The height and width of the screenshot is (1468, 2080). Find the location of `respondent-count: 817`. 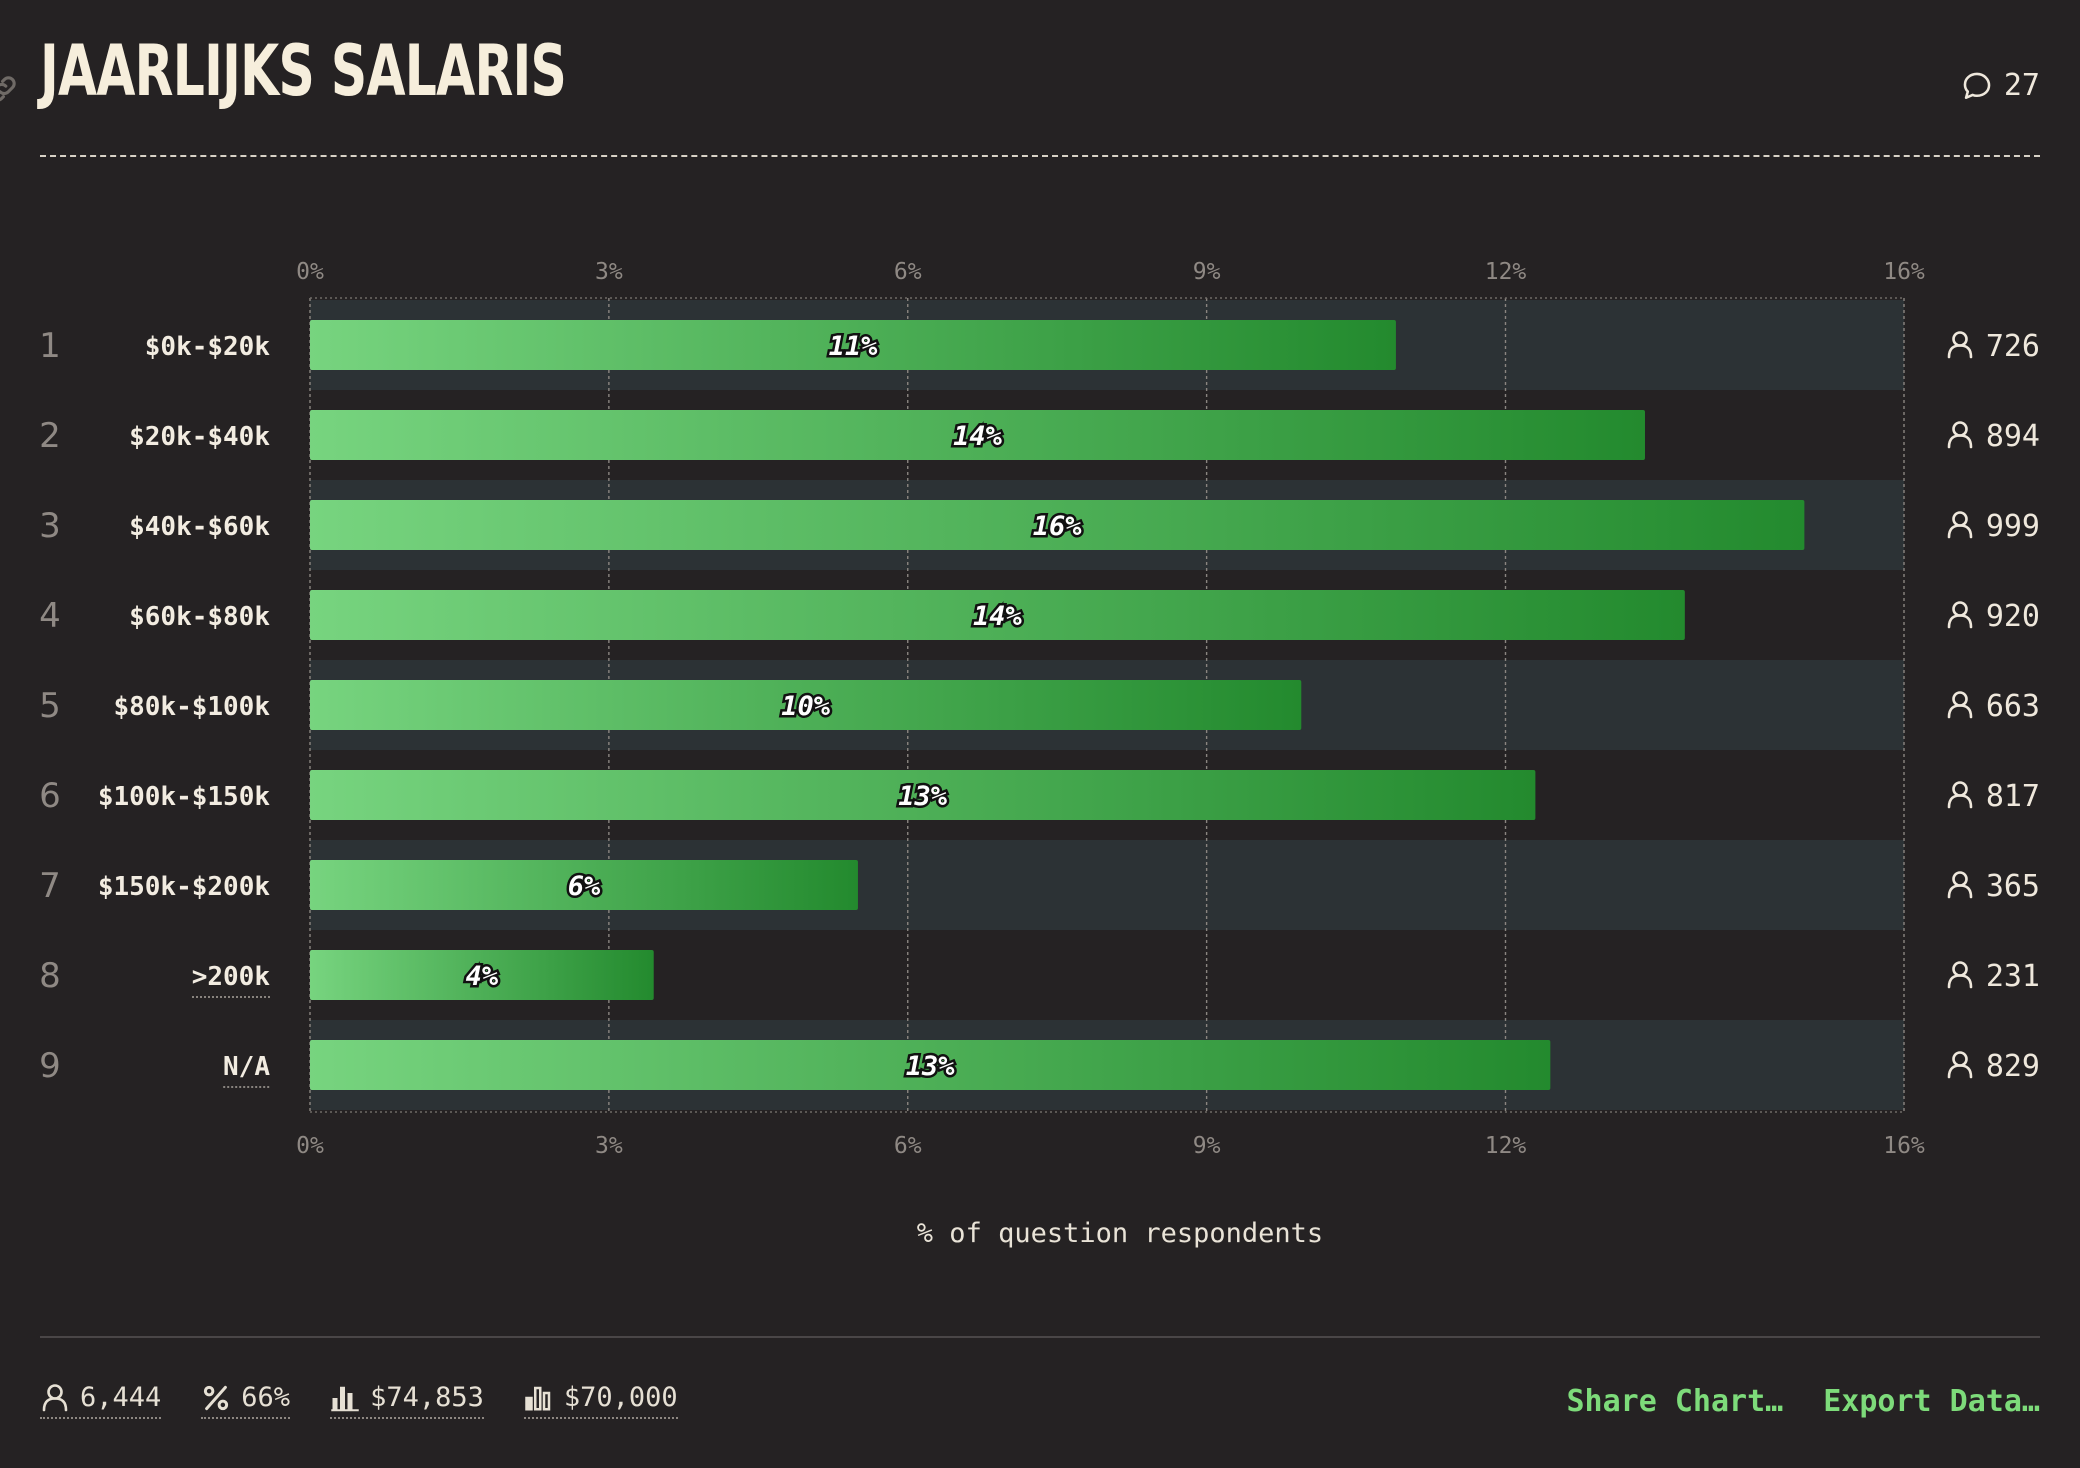

respondent-count: 817 is located at coordinates (2013, 796).